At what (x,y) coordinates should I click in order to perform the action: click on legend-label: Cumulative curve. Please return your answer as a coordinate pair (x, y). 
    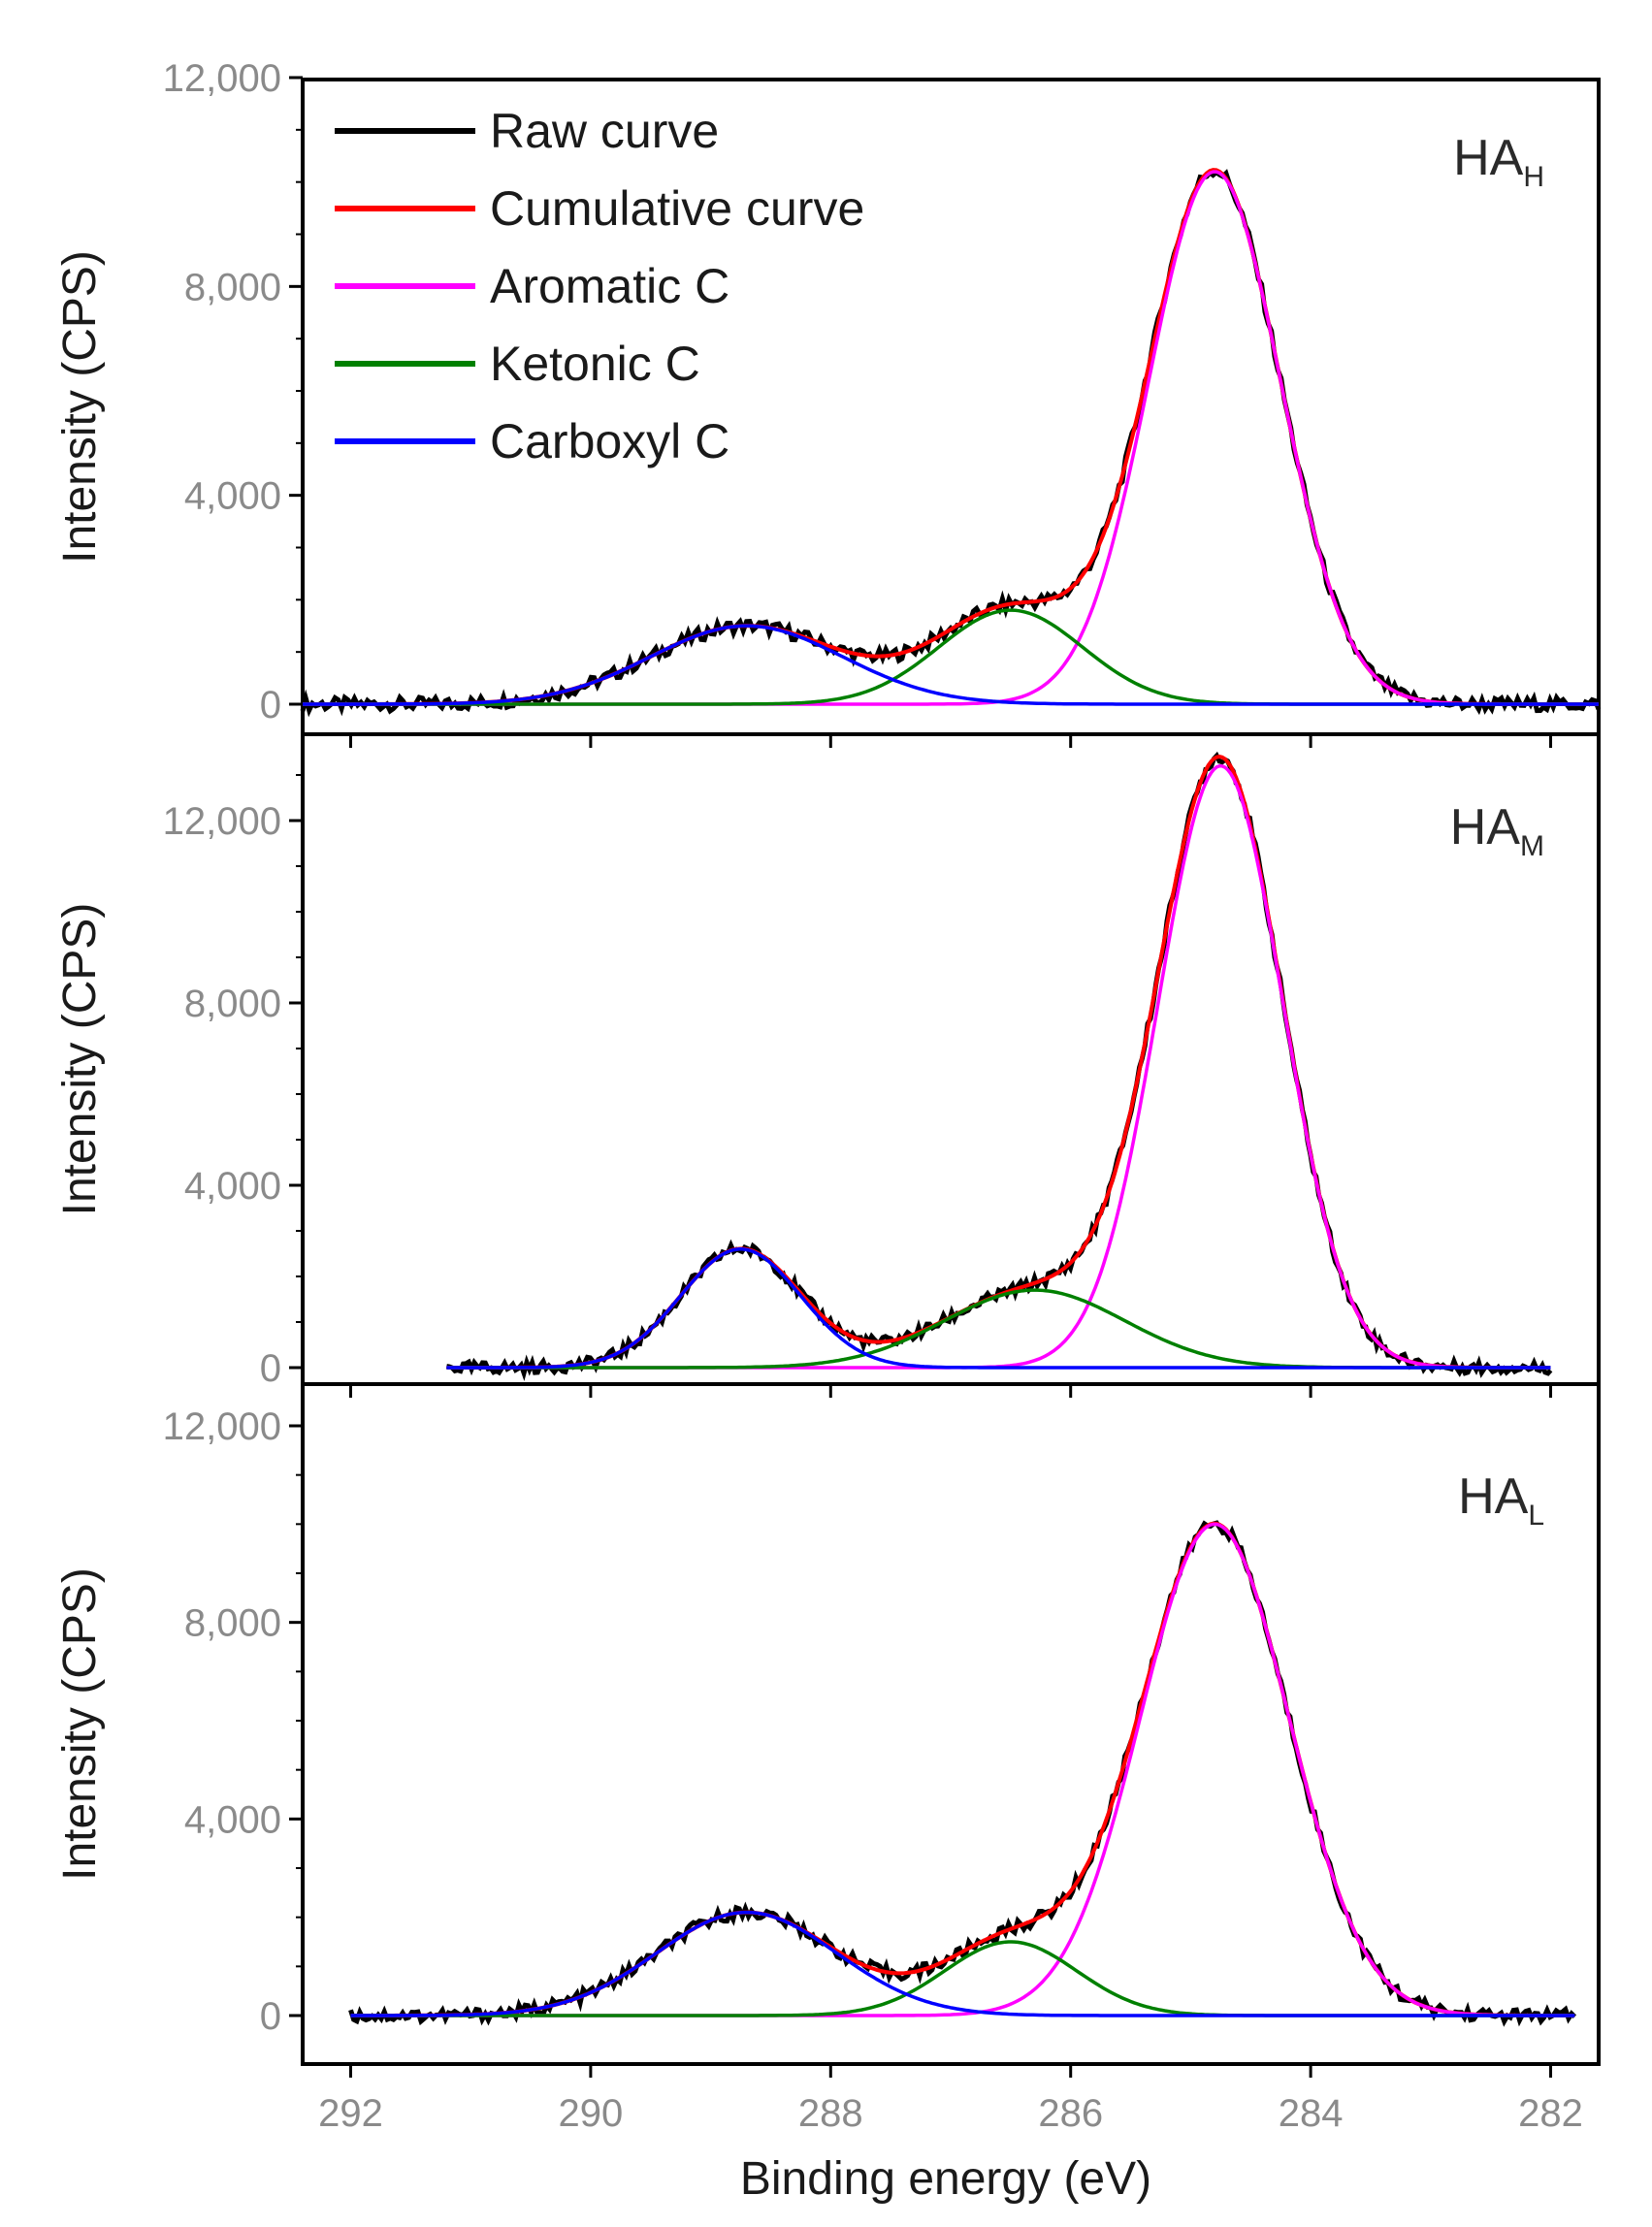
    Looking at the image, I should click on (677, 208).